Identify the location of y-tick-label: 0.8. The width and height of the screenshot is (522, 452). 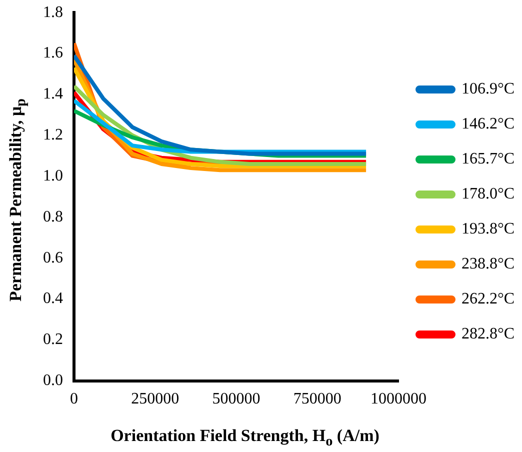
(53, 217).